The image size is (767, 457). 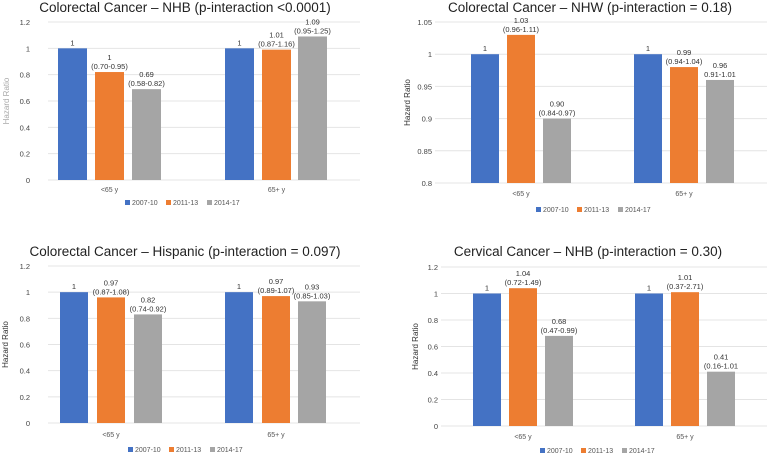 What do you see at coordinates (312, 286) in the screenshot?
I see `data-label: 0.93` at bounding box center [312, 286].